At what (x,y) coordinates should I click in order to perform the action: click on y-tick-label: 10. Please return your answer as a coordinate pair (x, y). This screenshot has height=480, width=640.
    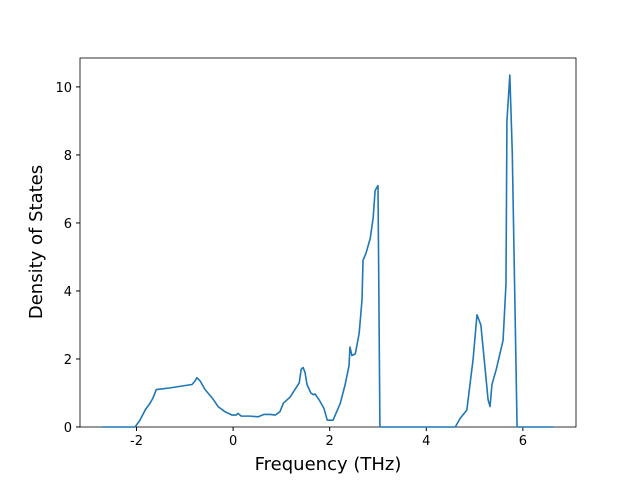
    Looking at the image, I should click on (63, 88).